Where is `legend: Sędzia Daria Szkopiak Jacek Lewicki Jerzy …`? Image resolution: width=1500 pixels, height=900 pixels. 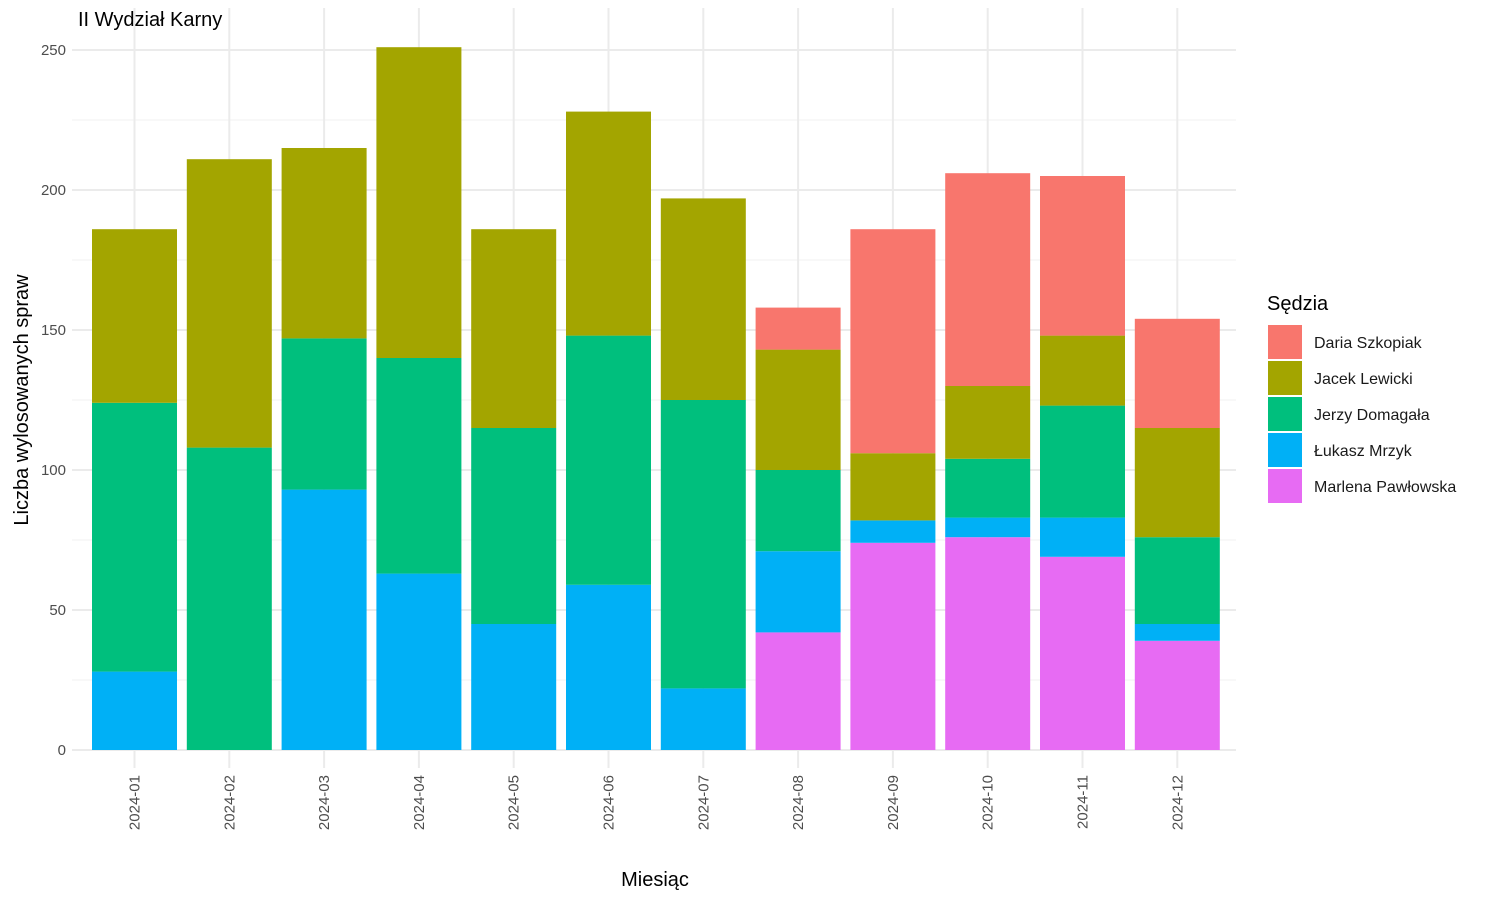 legend: Sędzia Daria Szkopiak Jacek Lewicki Jerzy … is located at coordinates (1361, 398).